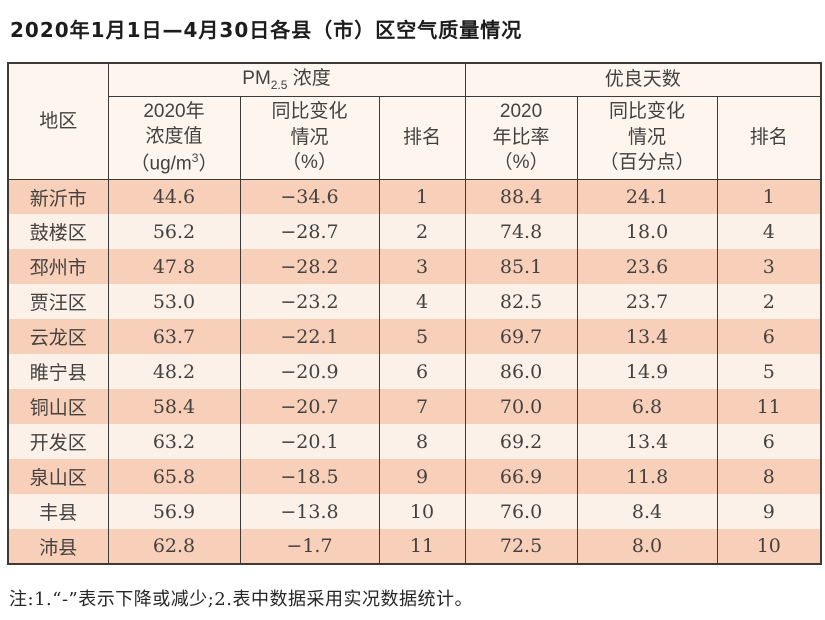 This screenshot has width=825, height=620. Describe the element at coordinates (174, 232) in the screenshot. I see `pm-value-cell: 56.2` at that location.